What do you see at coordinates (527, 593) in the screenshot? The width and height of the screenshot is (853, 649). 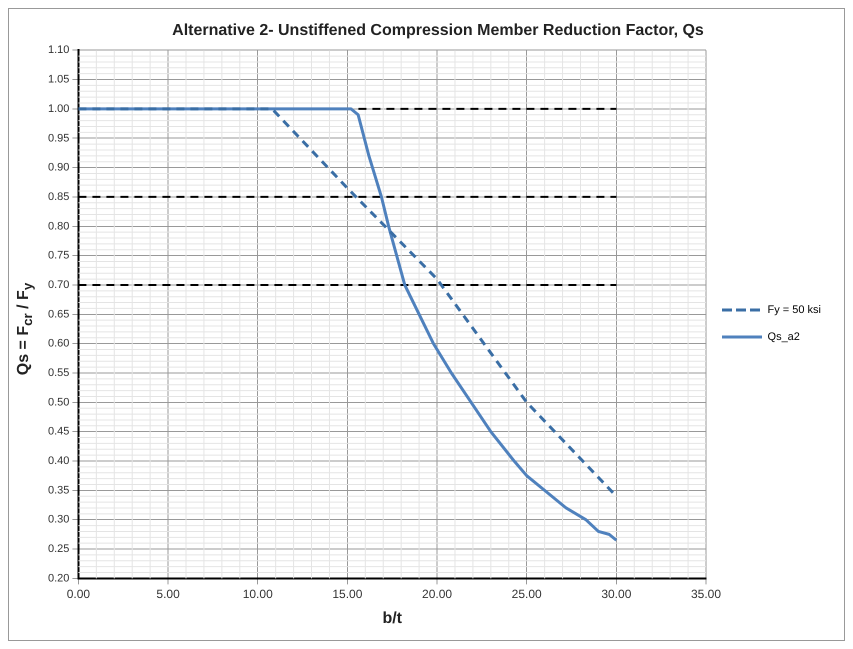 I see `x-tick-label: 25.00` at bounding box center [527, 593].